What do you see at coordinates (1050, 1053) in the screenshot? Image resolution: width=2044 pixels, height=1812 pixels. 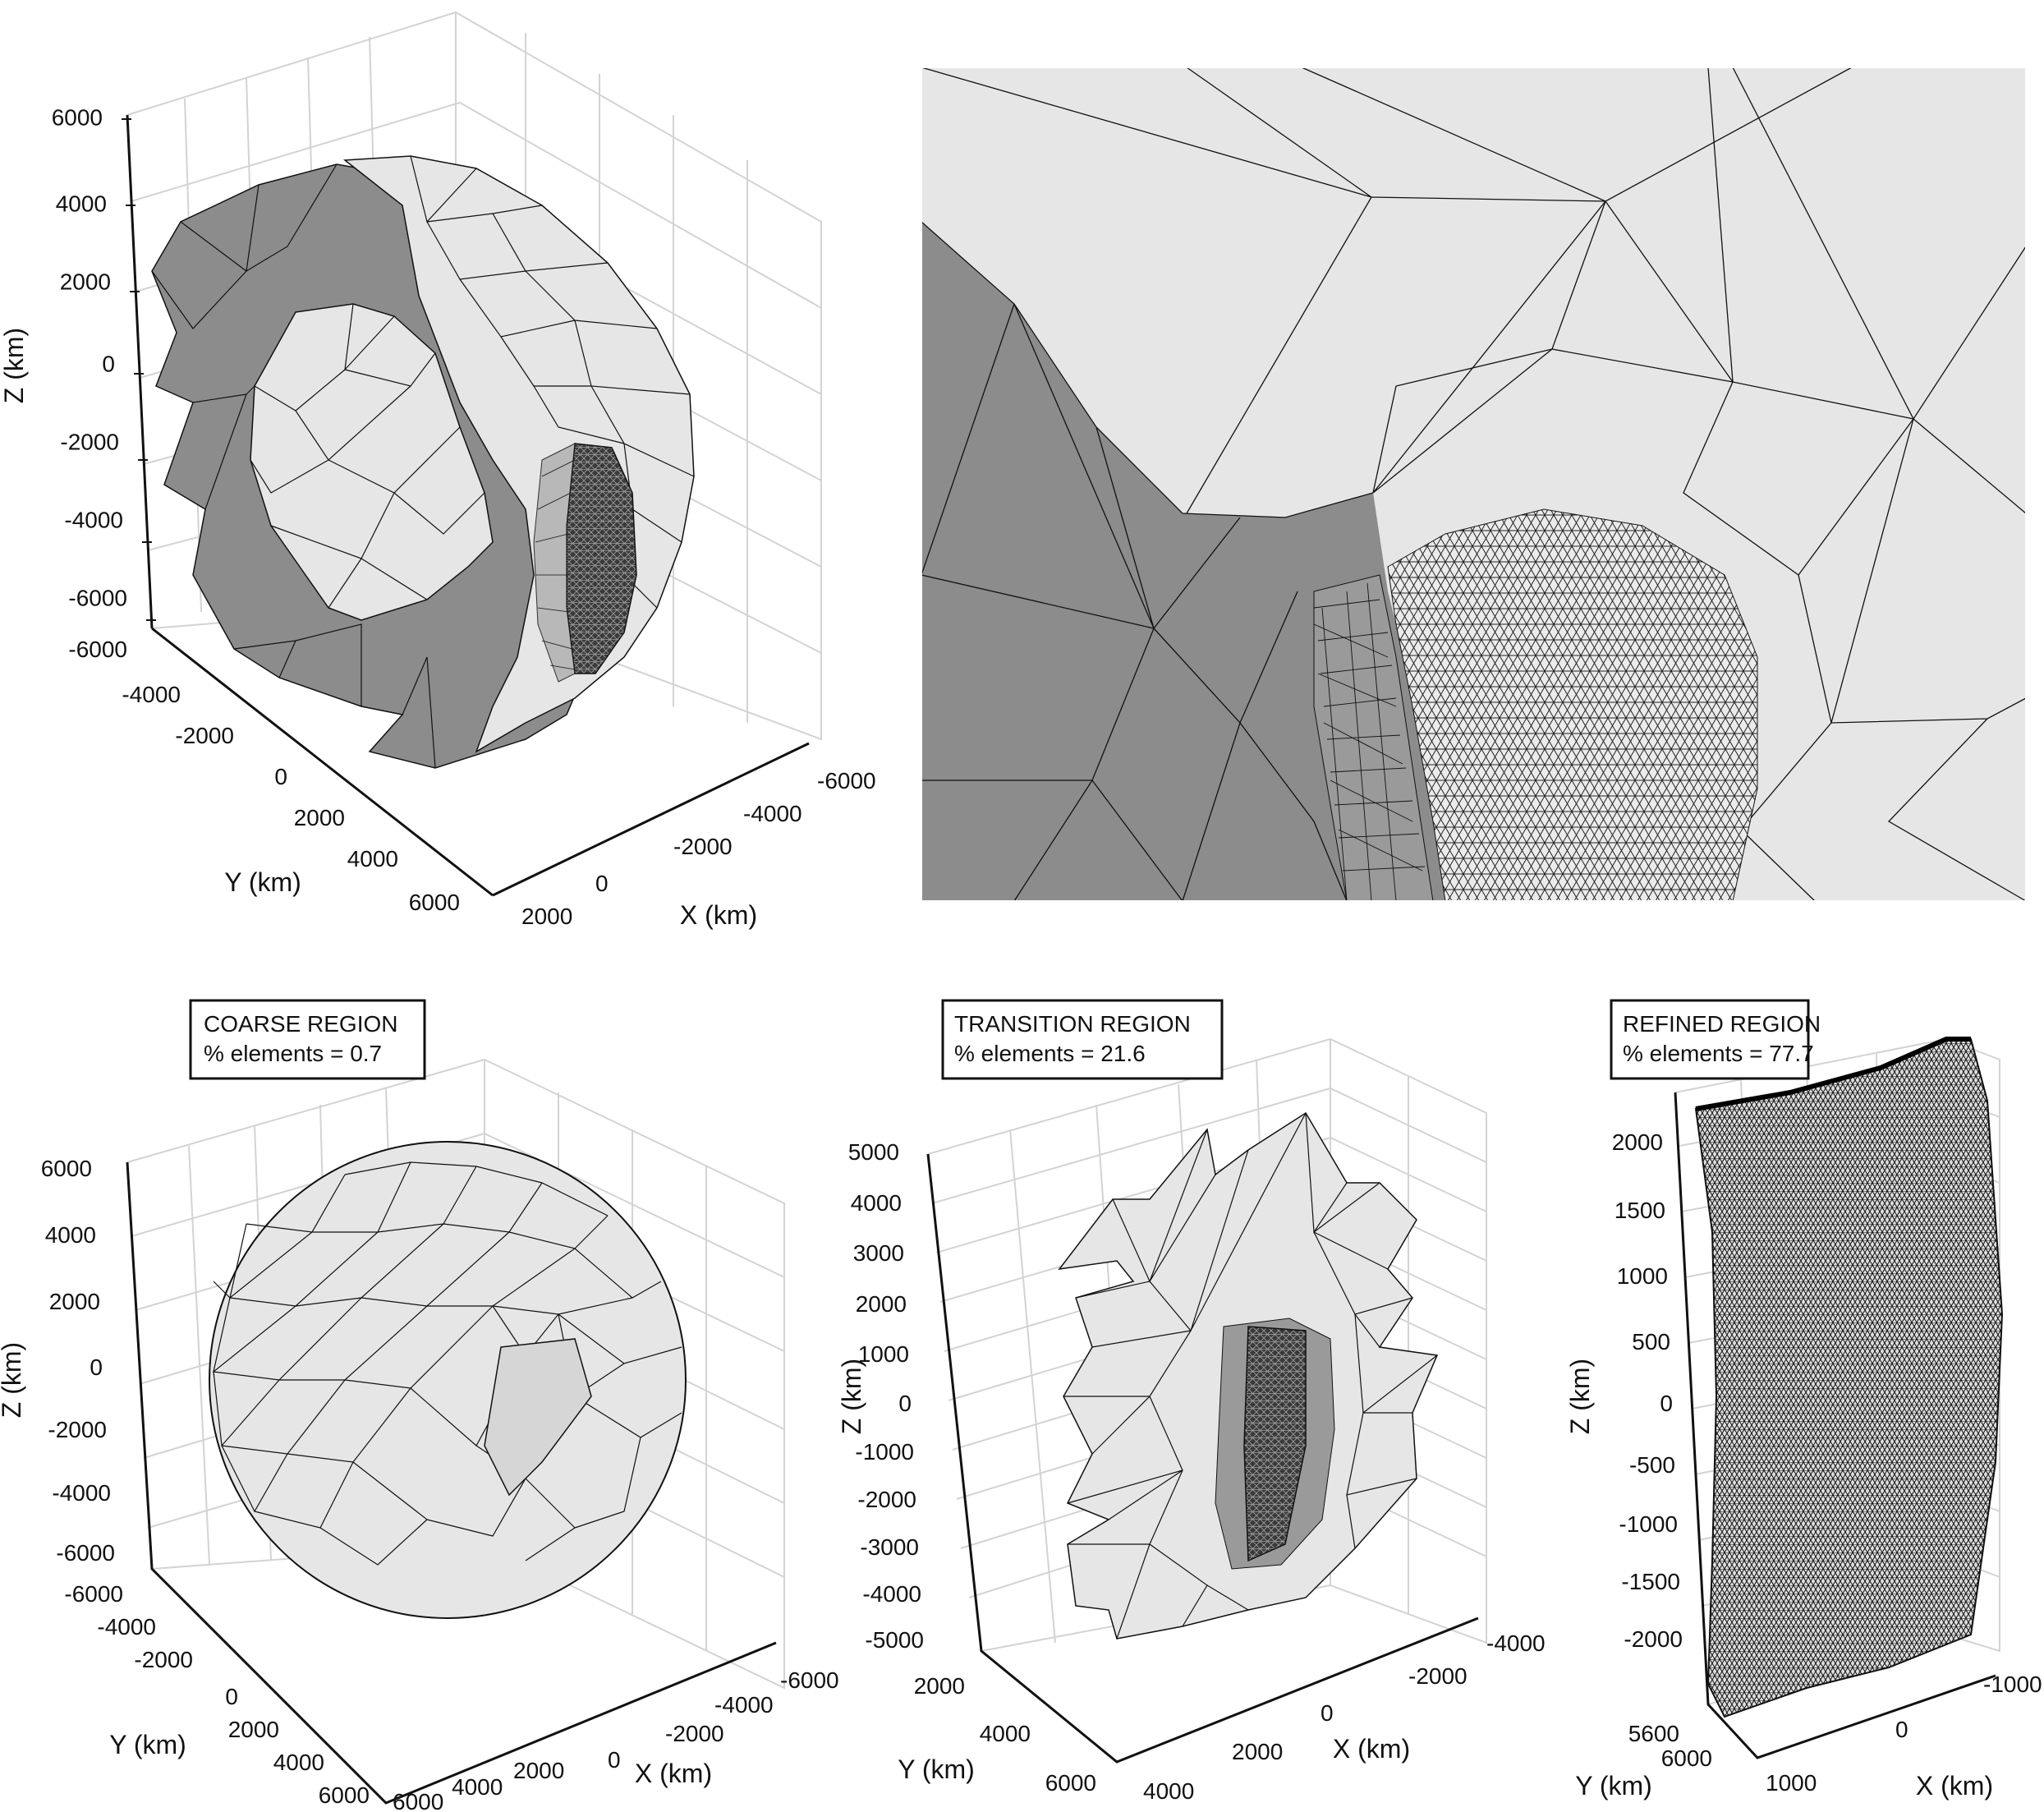 I see `transition-subtitle: % elements = 21.6` at bounding box center [1050, 1053].